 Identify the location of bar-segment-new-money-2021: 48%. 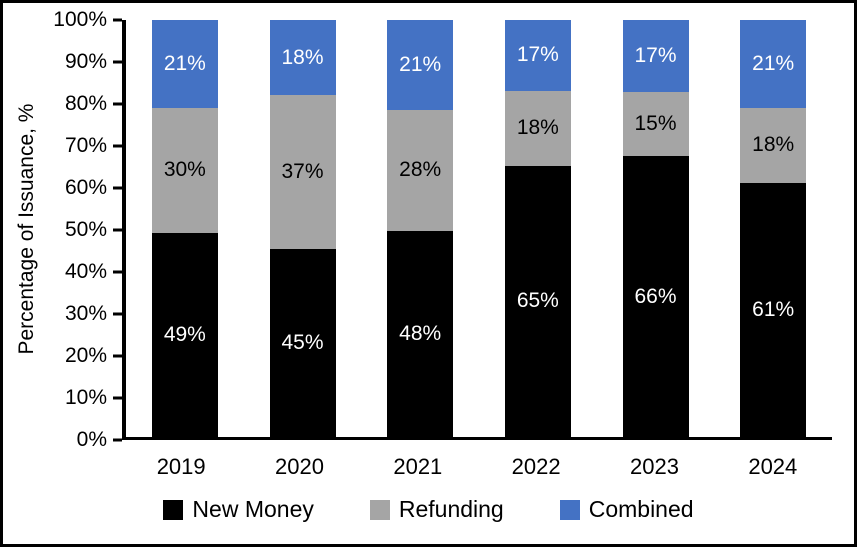
(420, 333).